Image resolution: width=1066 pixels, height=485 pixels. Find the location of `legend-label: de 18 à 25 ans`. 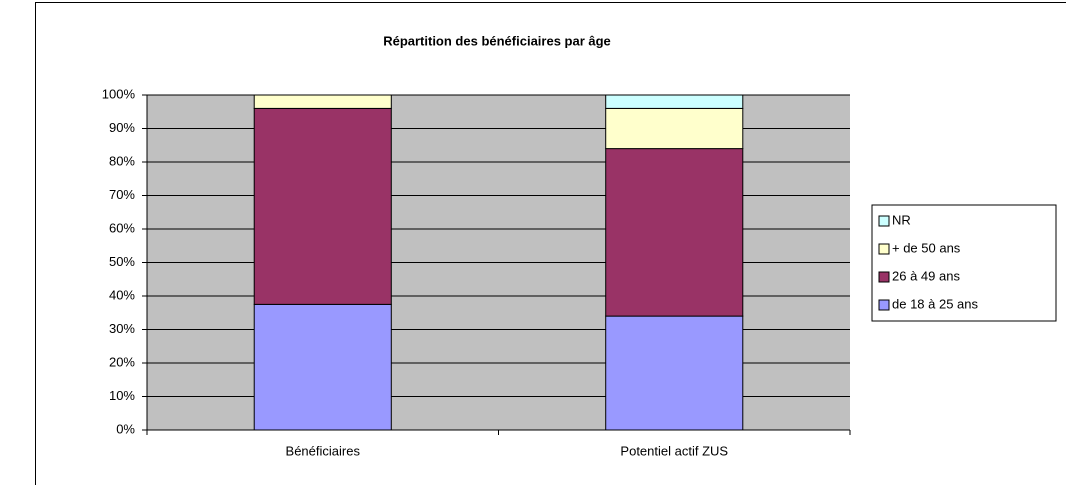

legend-label: de 18 à 25 ans is located at coordinates (935, 303).